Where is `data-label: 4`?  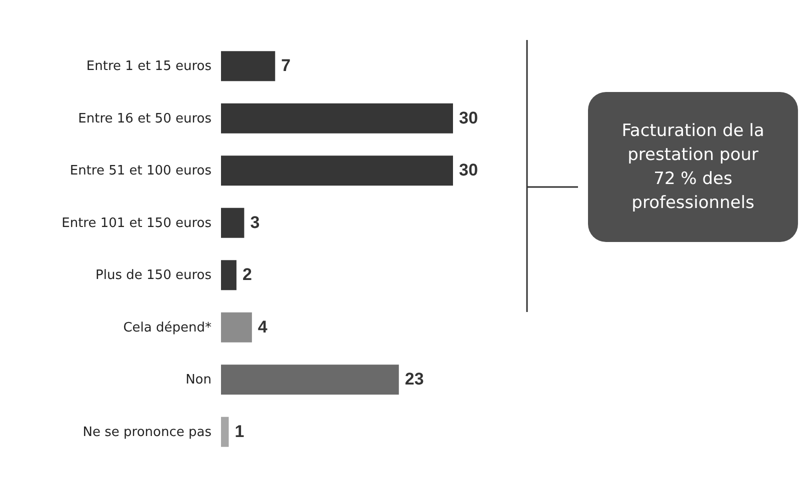 data-label: 4 is located at coordinates (263, 326).